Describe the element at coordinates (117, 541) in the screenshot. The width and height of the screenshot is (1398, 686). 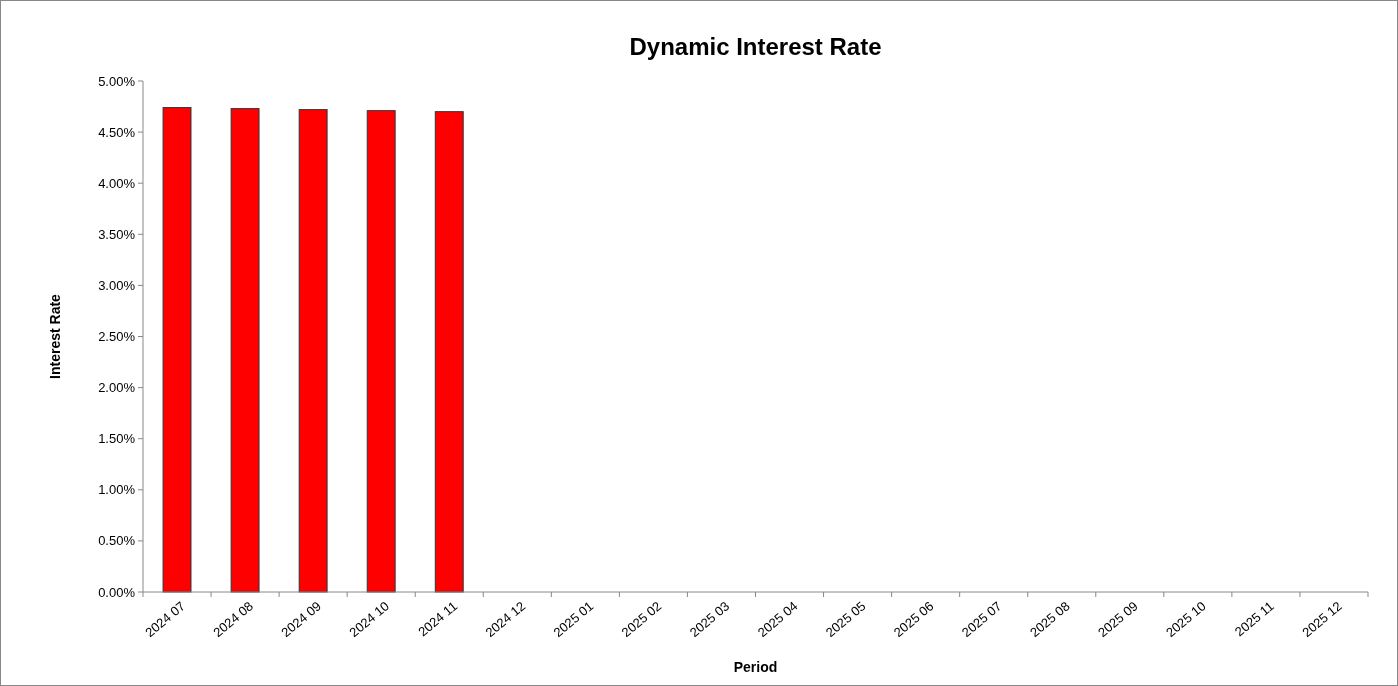
I see `y-tick-label: 0.50%` at that location.